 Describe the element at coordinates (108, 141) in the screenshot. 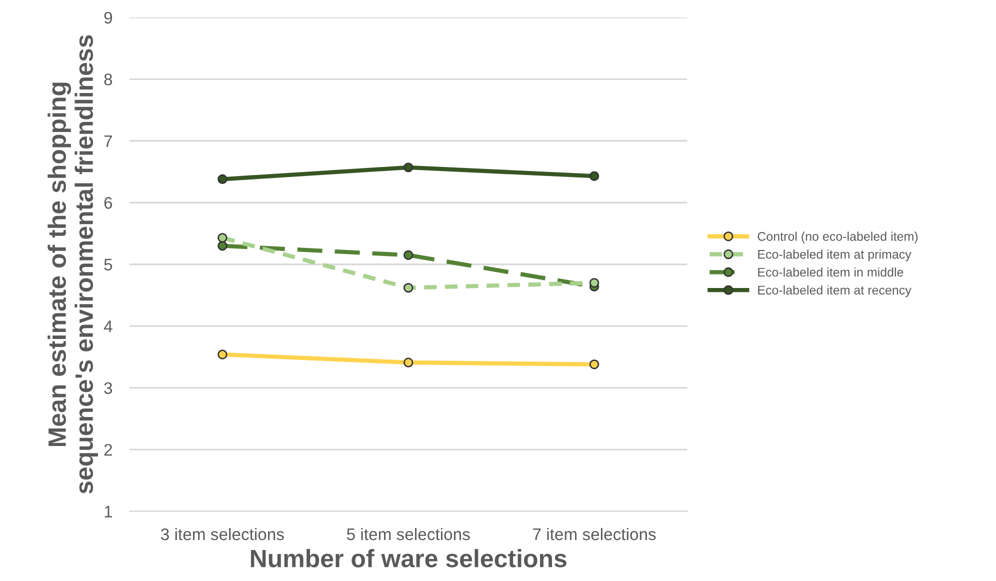

I see `y-tick-label: 7` at that location.